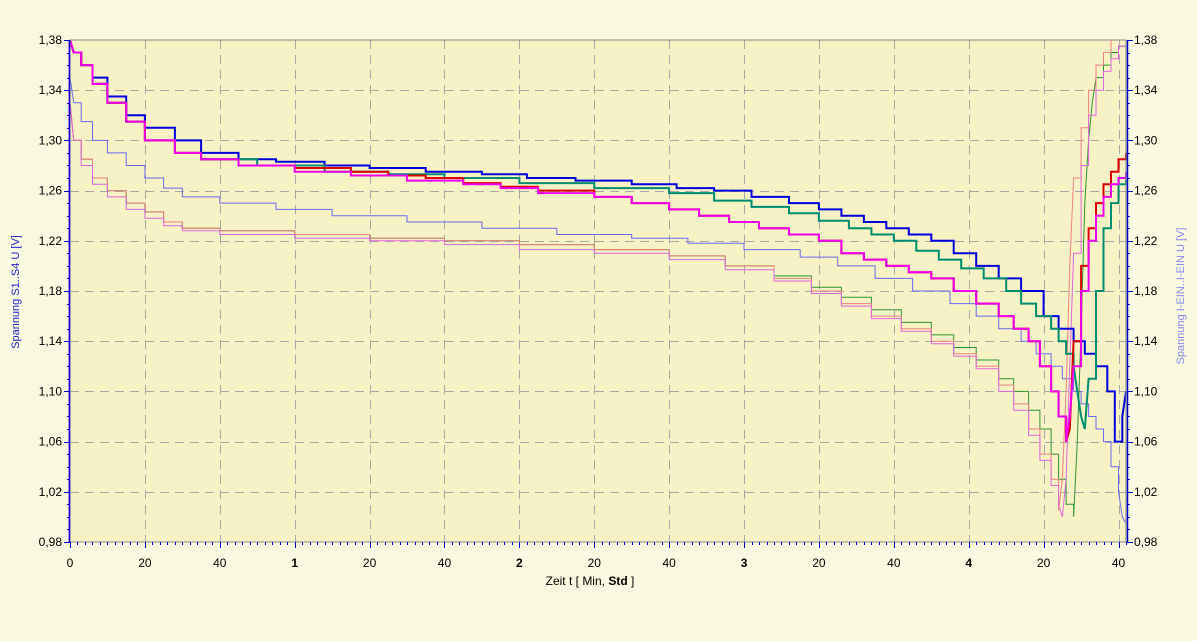 This screenshot has width=1197, height=641. What do you see at coordinates (51, 341) in the screenshot?
I see `y-tick-label-left: 1,14` at bounding box center [51, 341].